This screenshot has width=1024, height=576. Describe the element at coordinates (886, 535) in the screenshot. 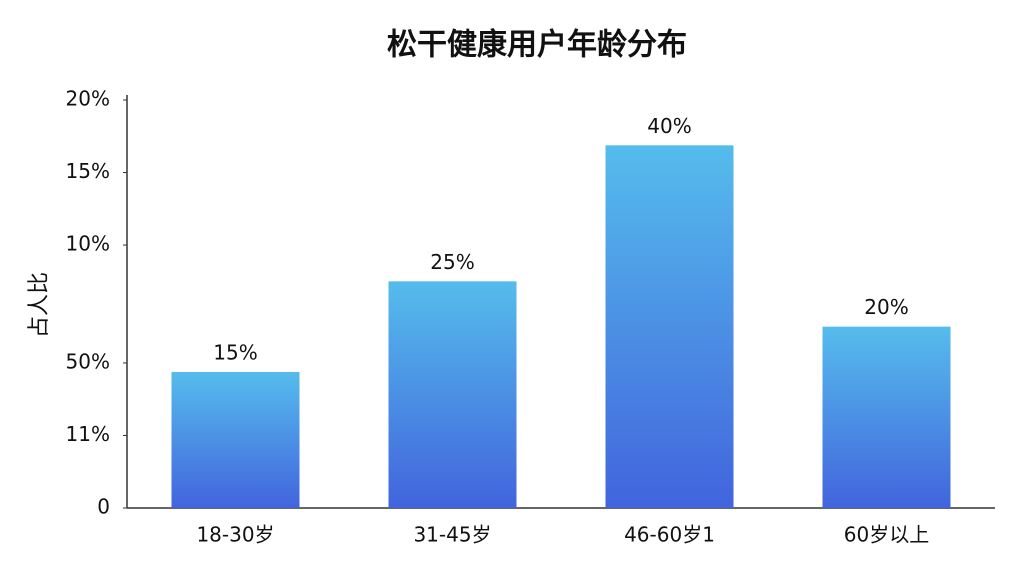

I see `x-tick-label: 60岁以上` at that location.